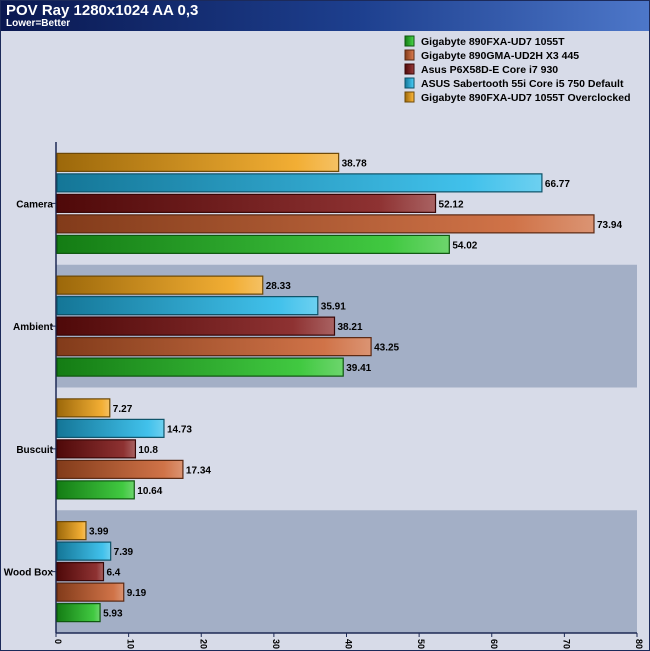 Image resolution: width=650 pixels, height=651 pixels. What do you see at coordinates (99, 532) in the screenshot?
I see `data-label: 3.99` at bounding box center [99, 532].